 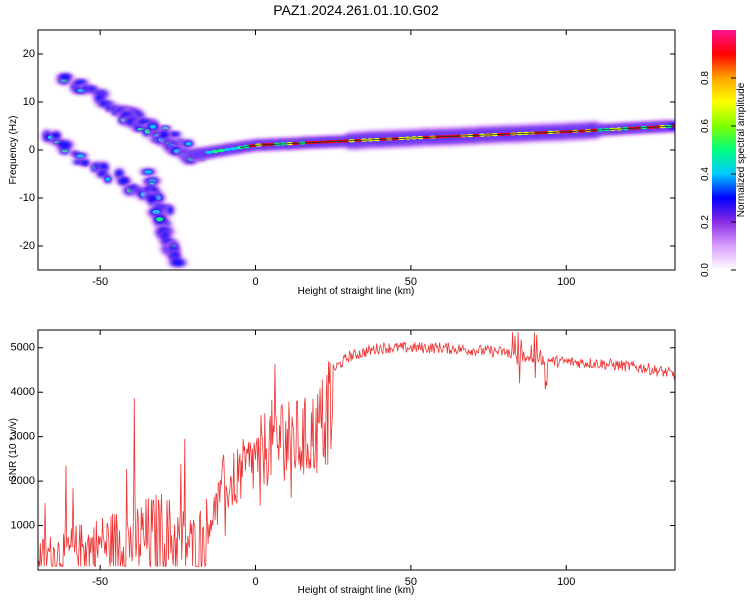 What do you see at coordinates (411, 582) in the screenshot?
I see `snr-x-tick-label: 50` at bounding box center [411, 582].